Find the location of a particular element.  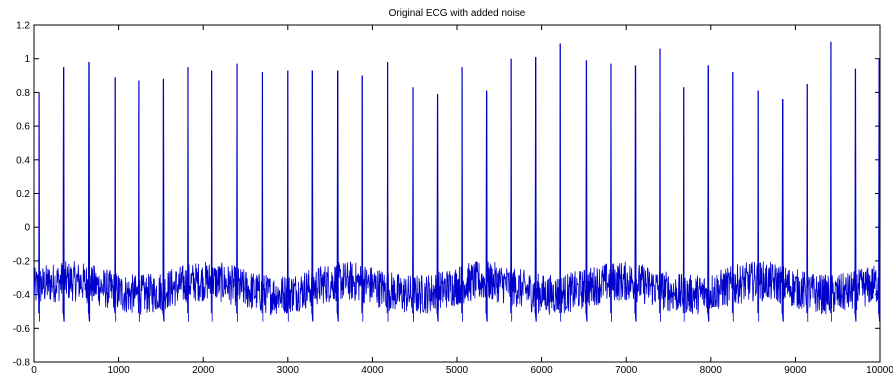

y-tick-label: -0.2 is located at coordinates (22, 261).